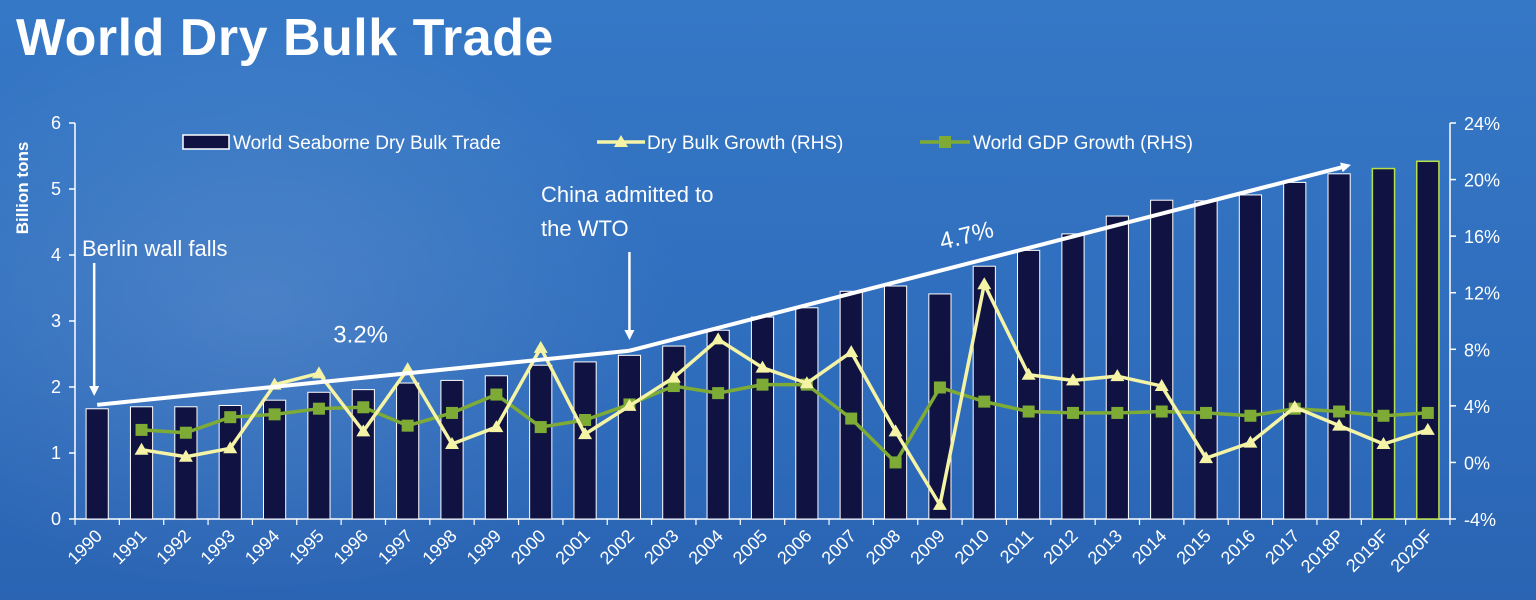 The width and height of the screenshot is (1536, 600). I want to click on y-tick-label: 5, so click(56, 189).